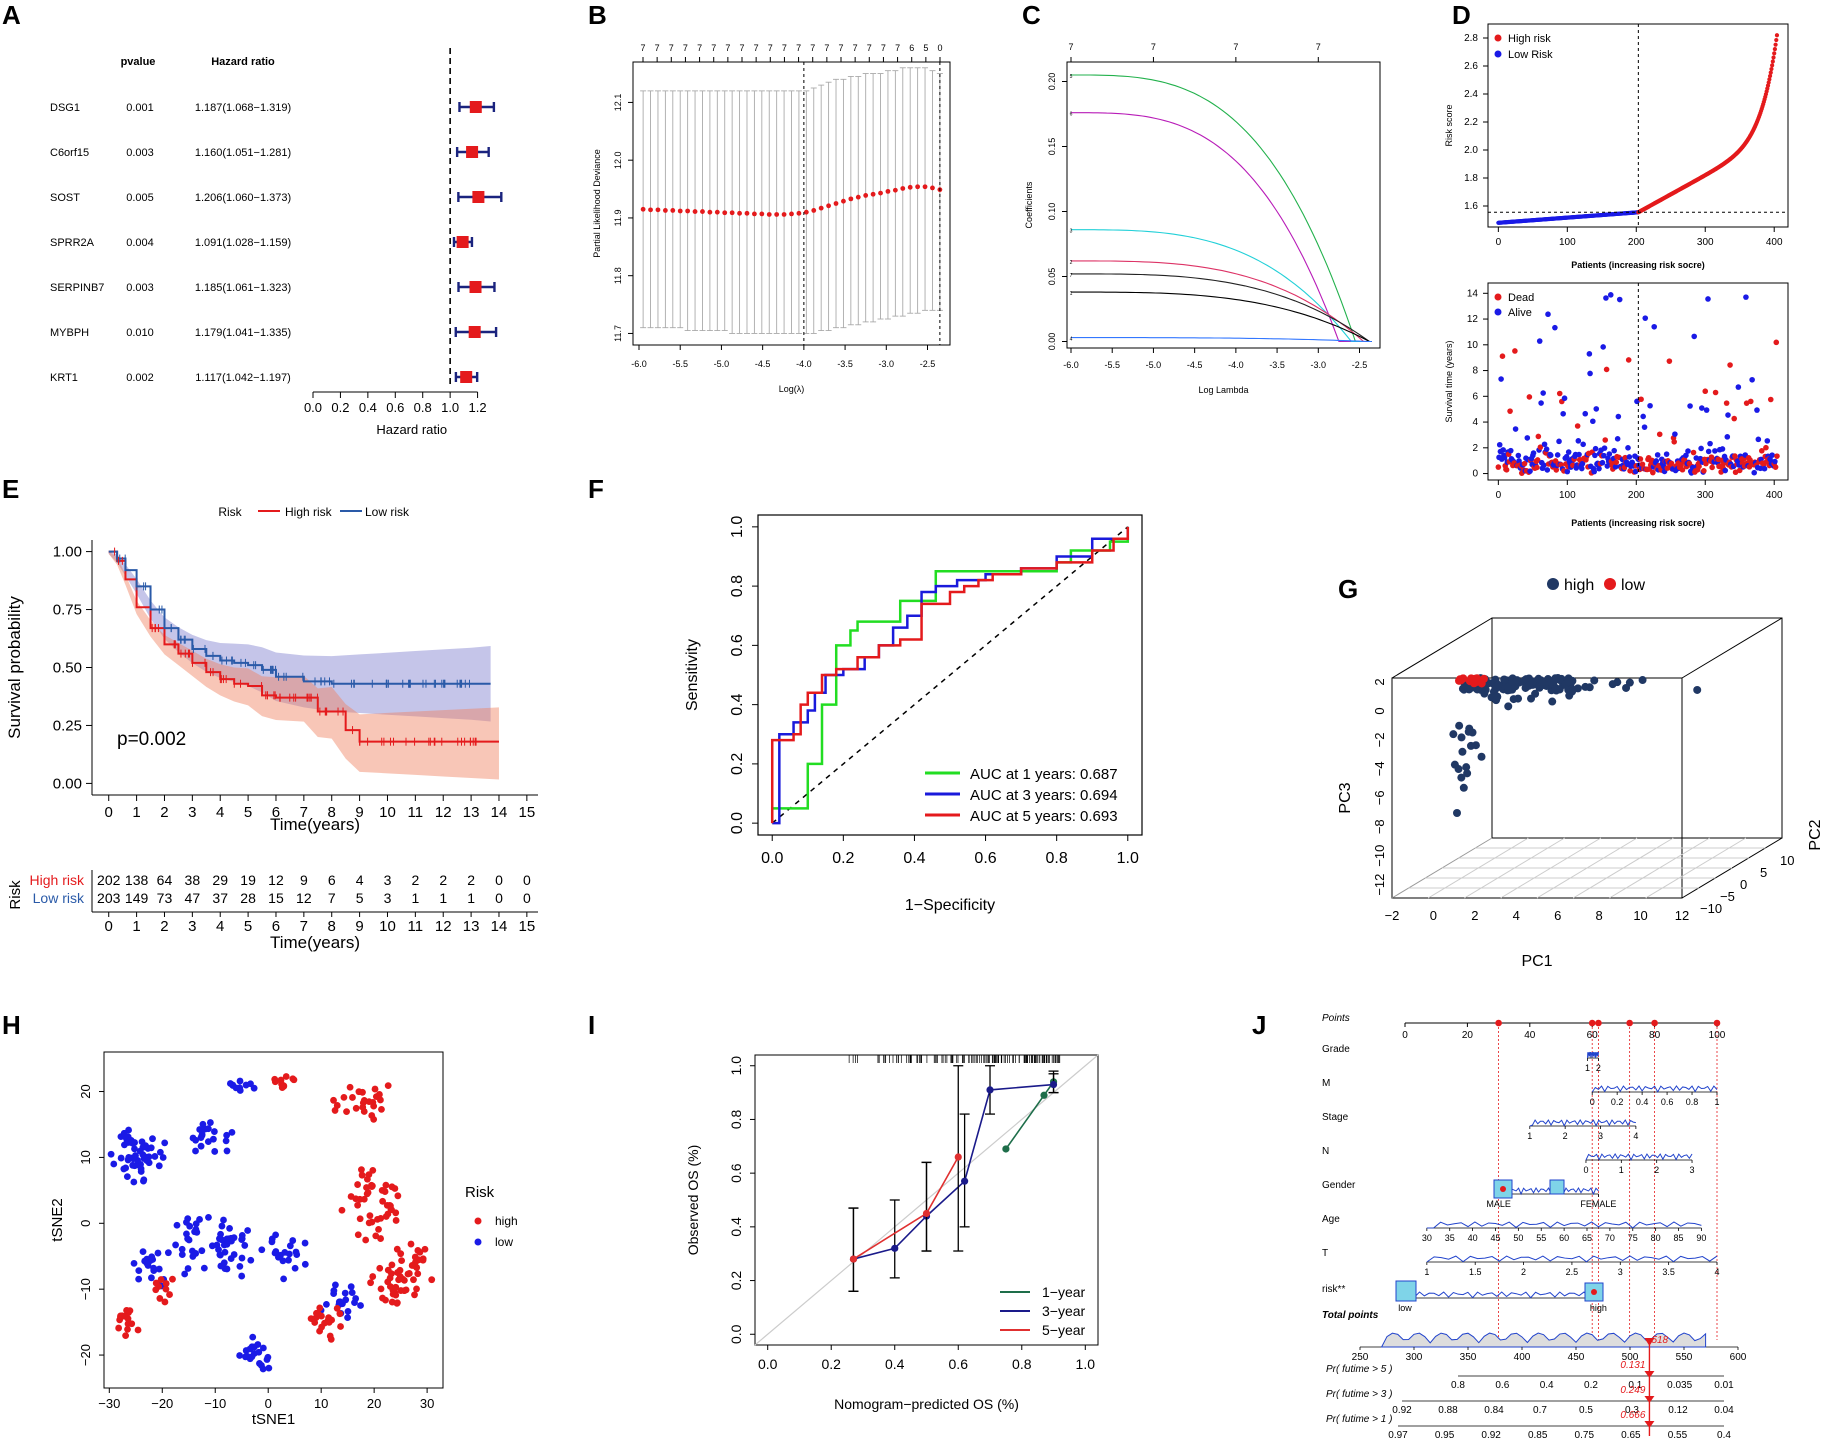 The height and width of the screenshot is (1439, 1836). What do you see at coordinates (1052, 342) in the screenshot?
I see `path-y-tick-label: 0.00` at bounding box center [1052, 342].